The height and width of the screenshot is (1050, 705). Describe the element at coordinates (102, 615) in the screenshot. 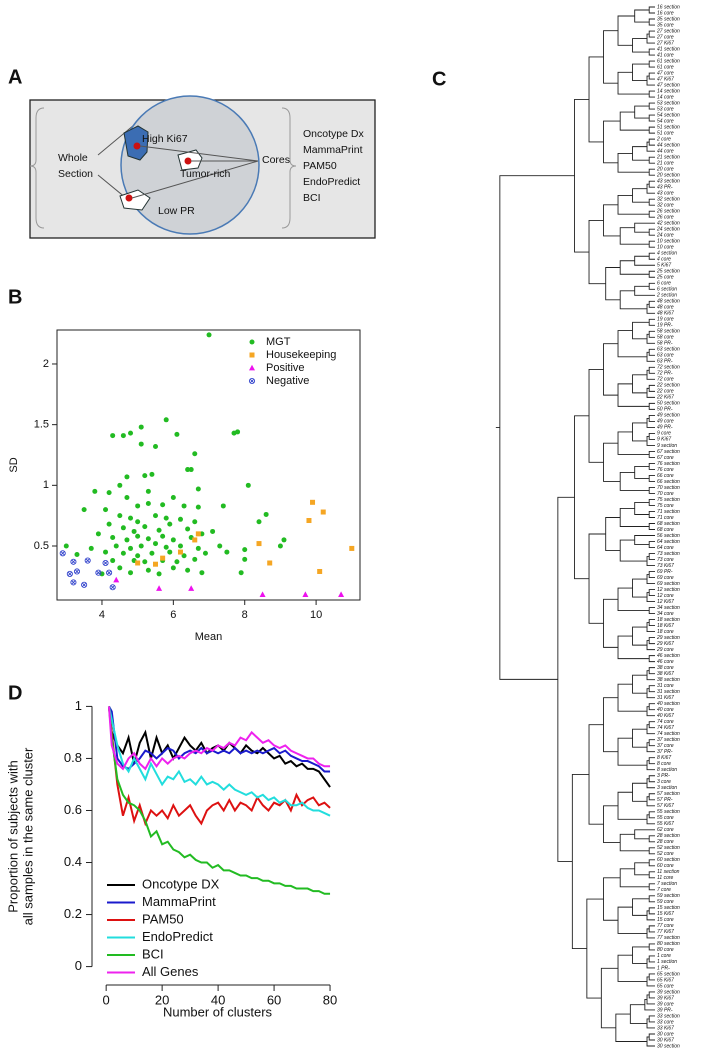

I see `x-tick-label: 4` at that location.